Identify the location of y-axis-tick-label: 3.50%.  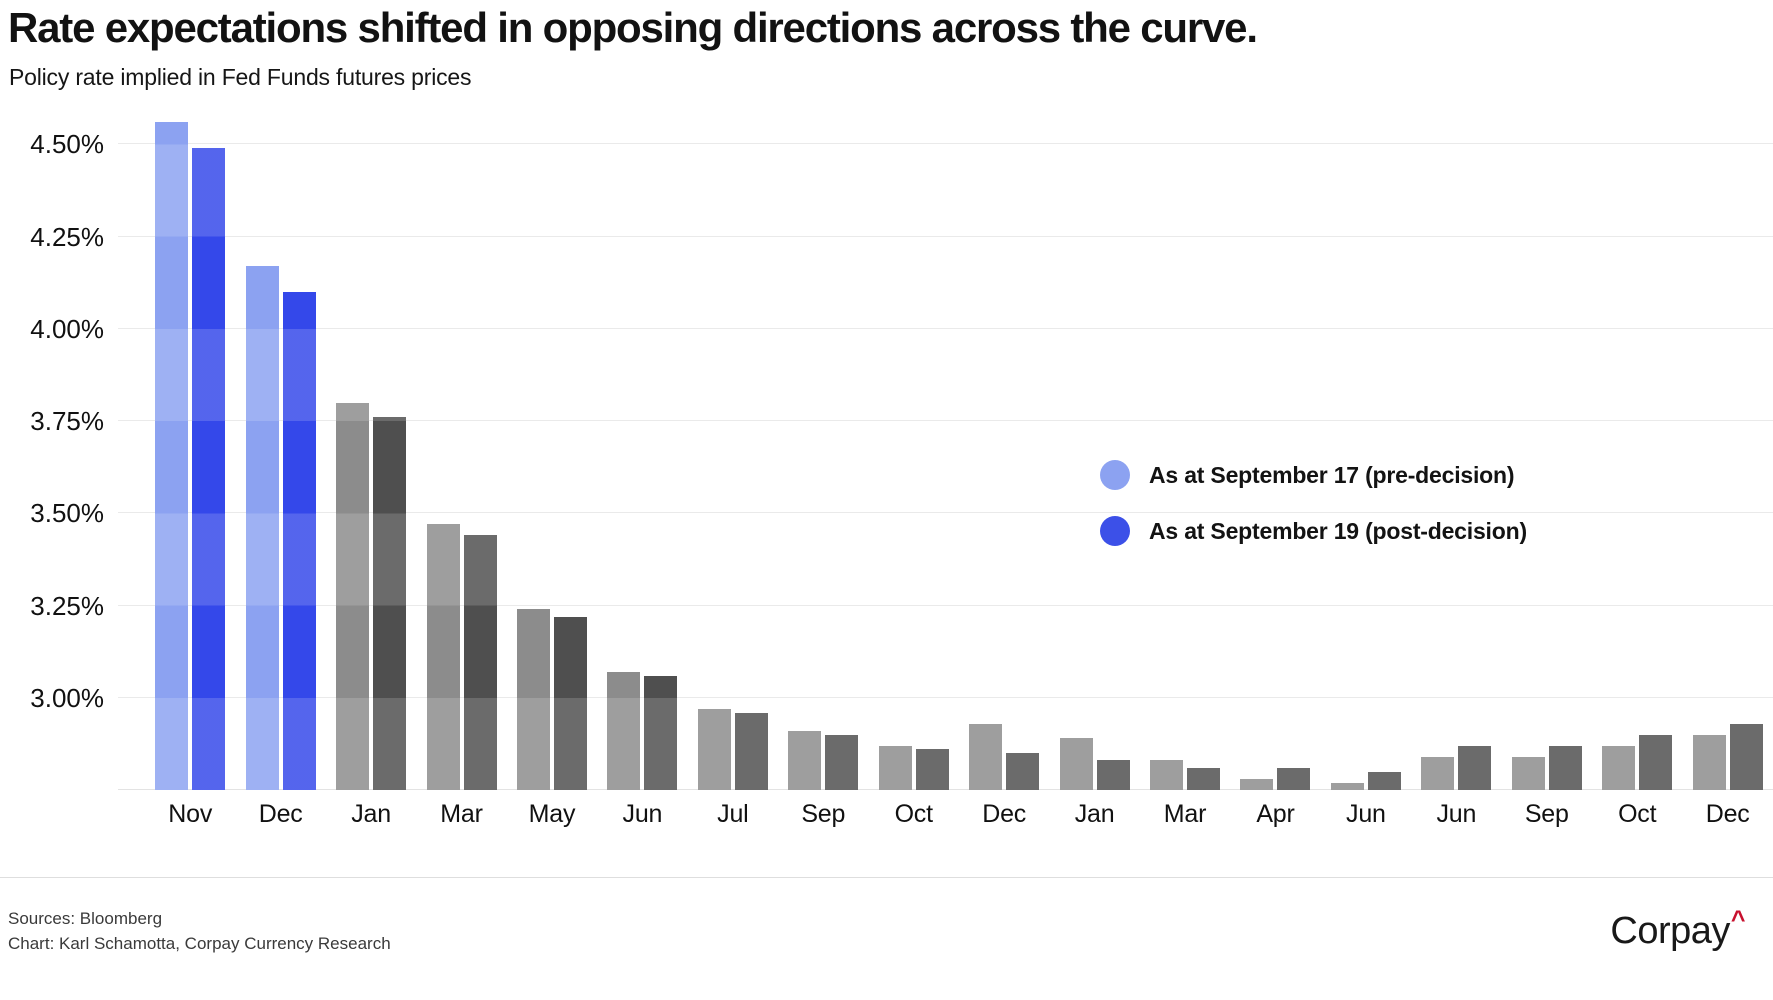
(67, 513).